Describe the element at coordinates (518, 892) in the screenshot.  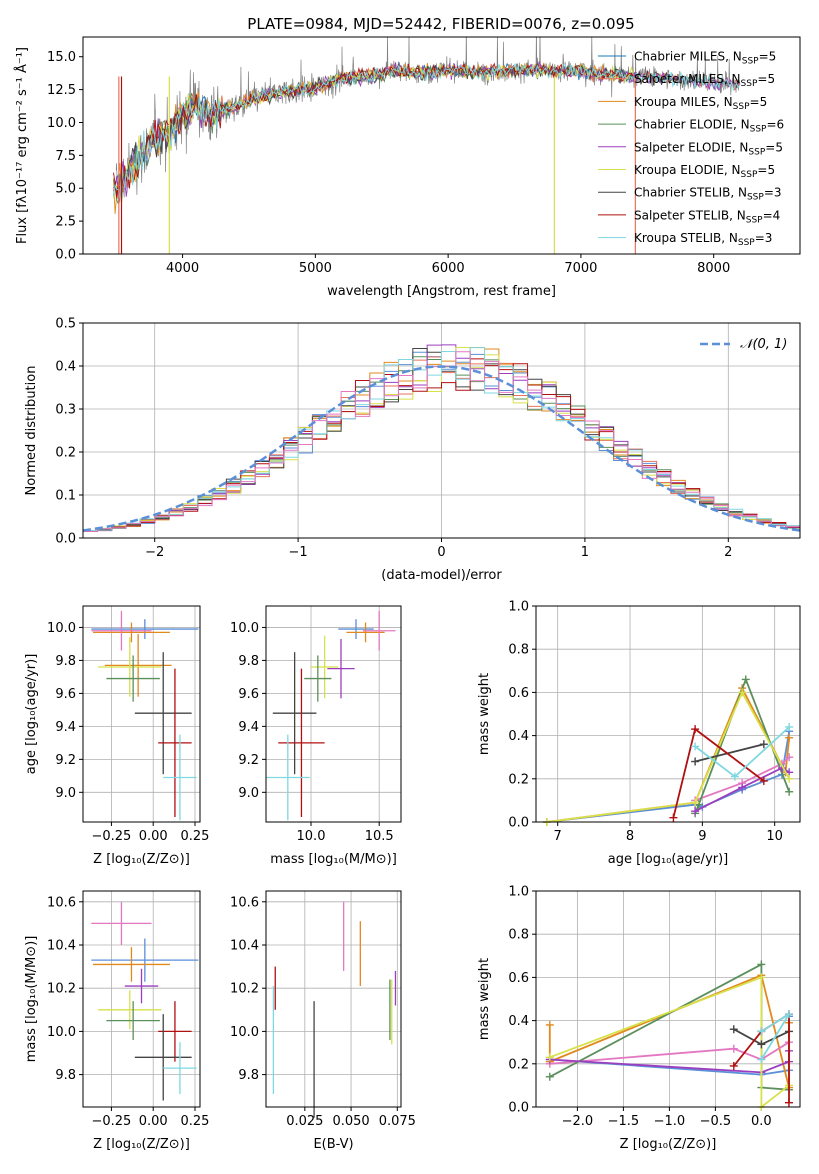
I see `y-tick-label: 1.0` at that location.